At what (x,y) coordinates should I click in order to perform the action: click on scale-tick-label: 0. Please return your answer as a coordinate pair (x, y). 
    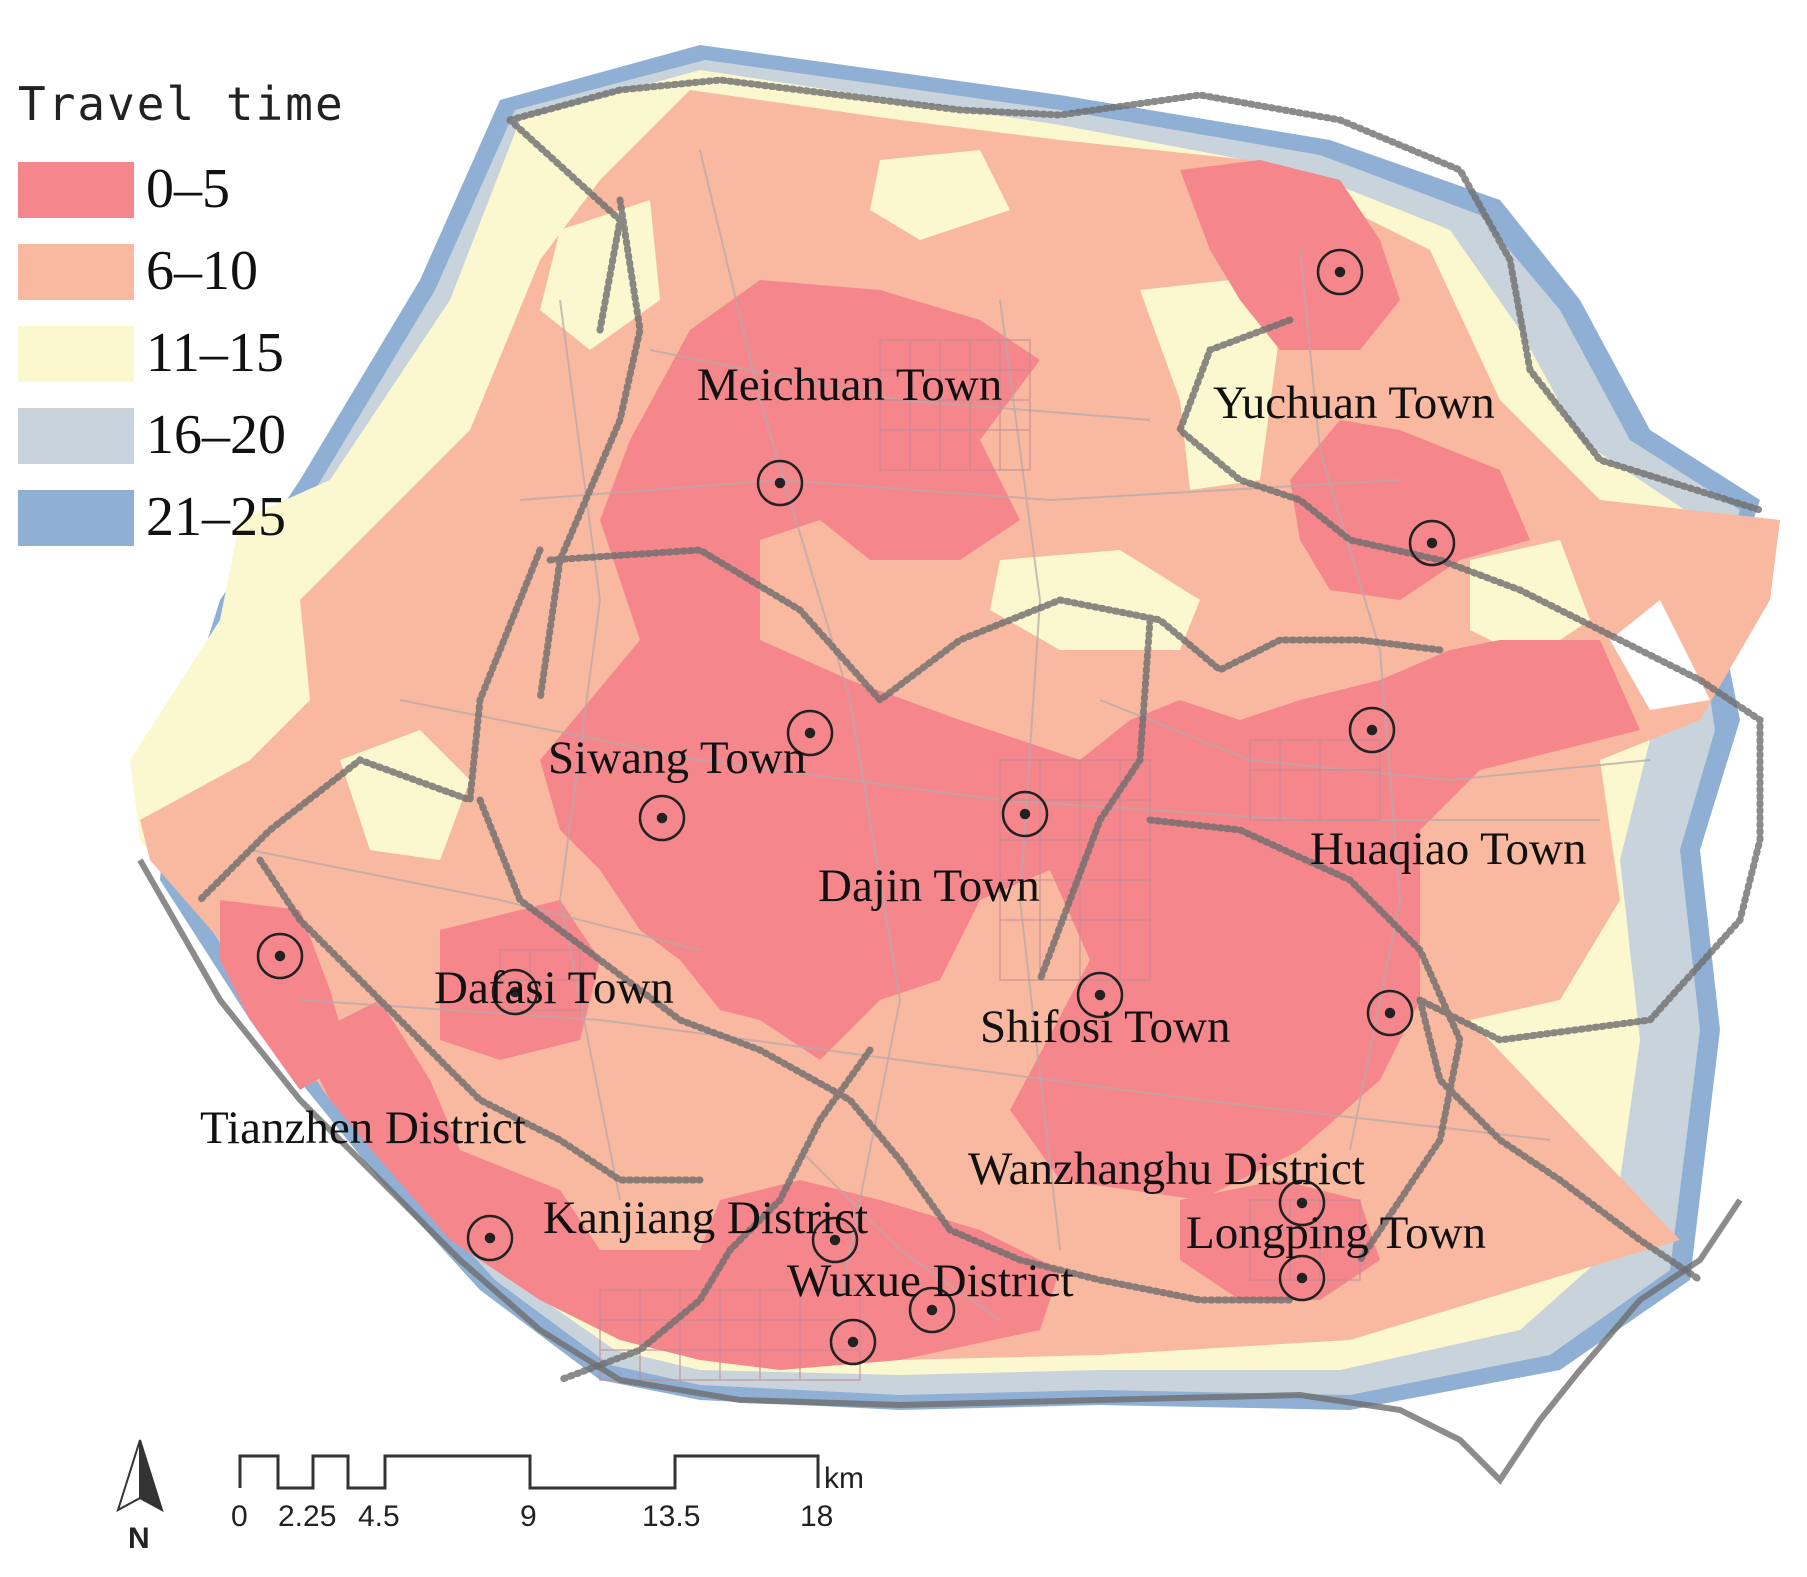
    Looking at the image, I should click on (239, 1516).